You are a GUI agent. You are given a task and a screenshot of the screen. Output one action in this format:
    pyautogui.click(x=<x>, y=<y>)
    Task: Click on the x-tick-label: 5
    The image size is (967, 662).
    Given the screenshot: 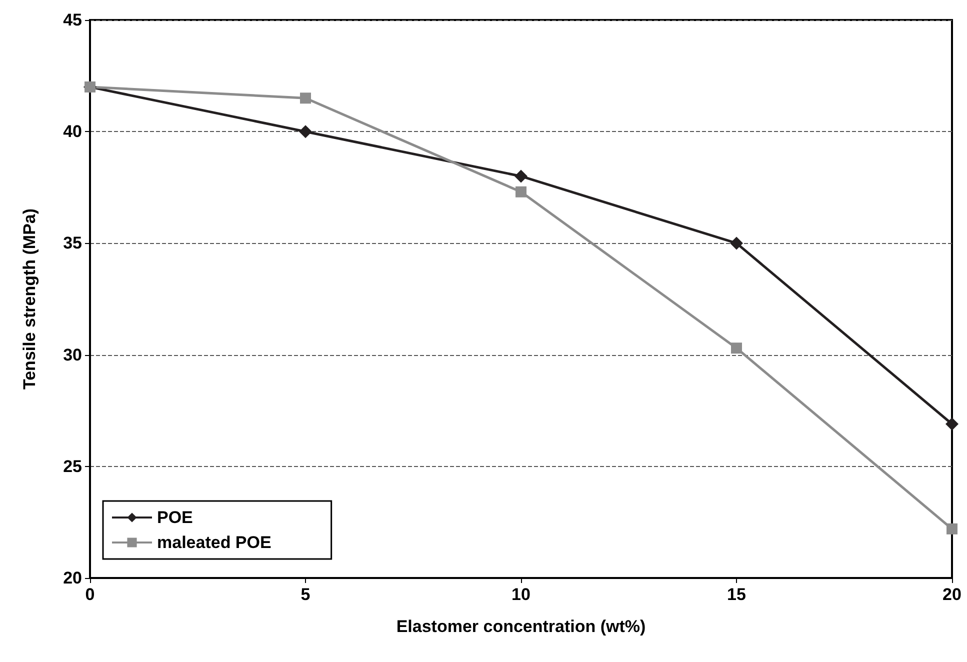 What is the action you would take?
    pyautogui.click(x=305, y=594)
    